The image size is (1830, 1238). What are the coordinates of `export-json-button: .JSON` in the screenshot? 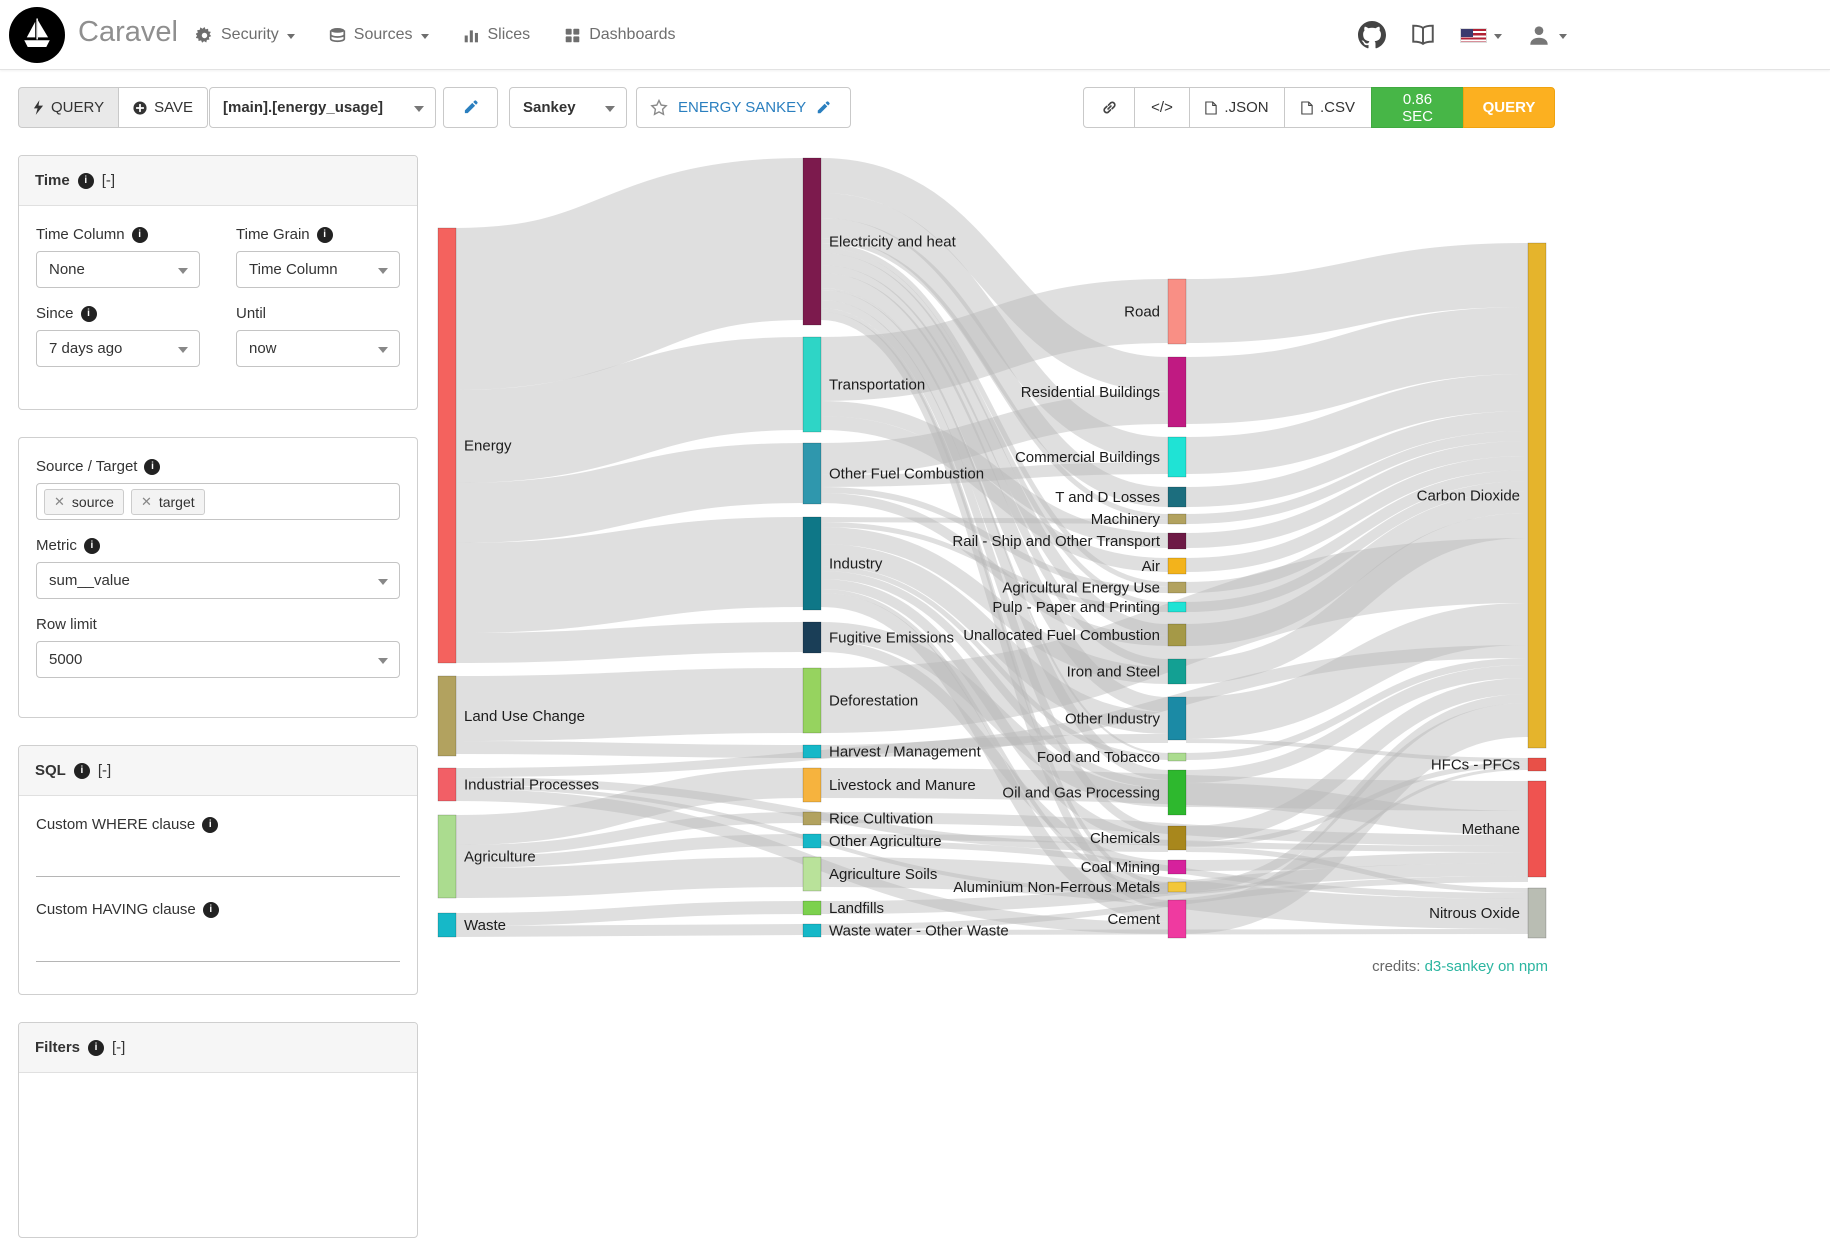 It's located at (1237, 107).